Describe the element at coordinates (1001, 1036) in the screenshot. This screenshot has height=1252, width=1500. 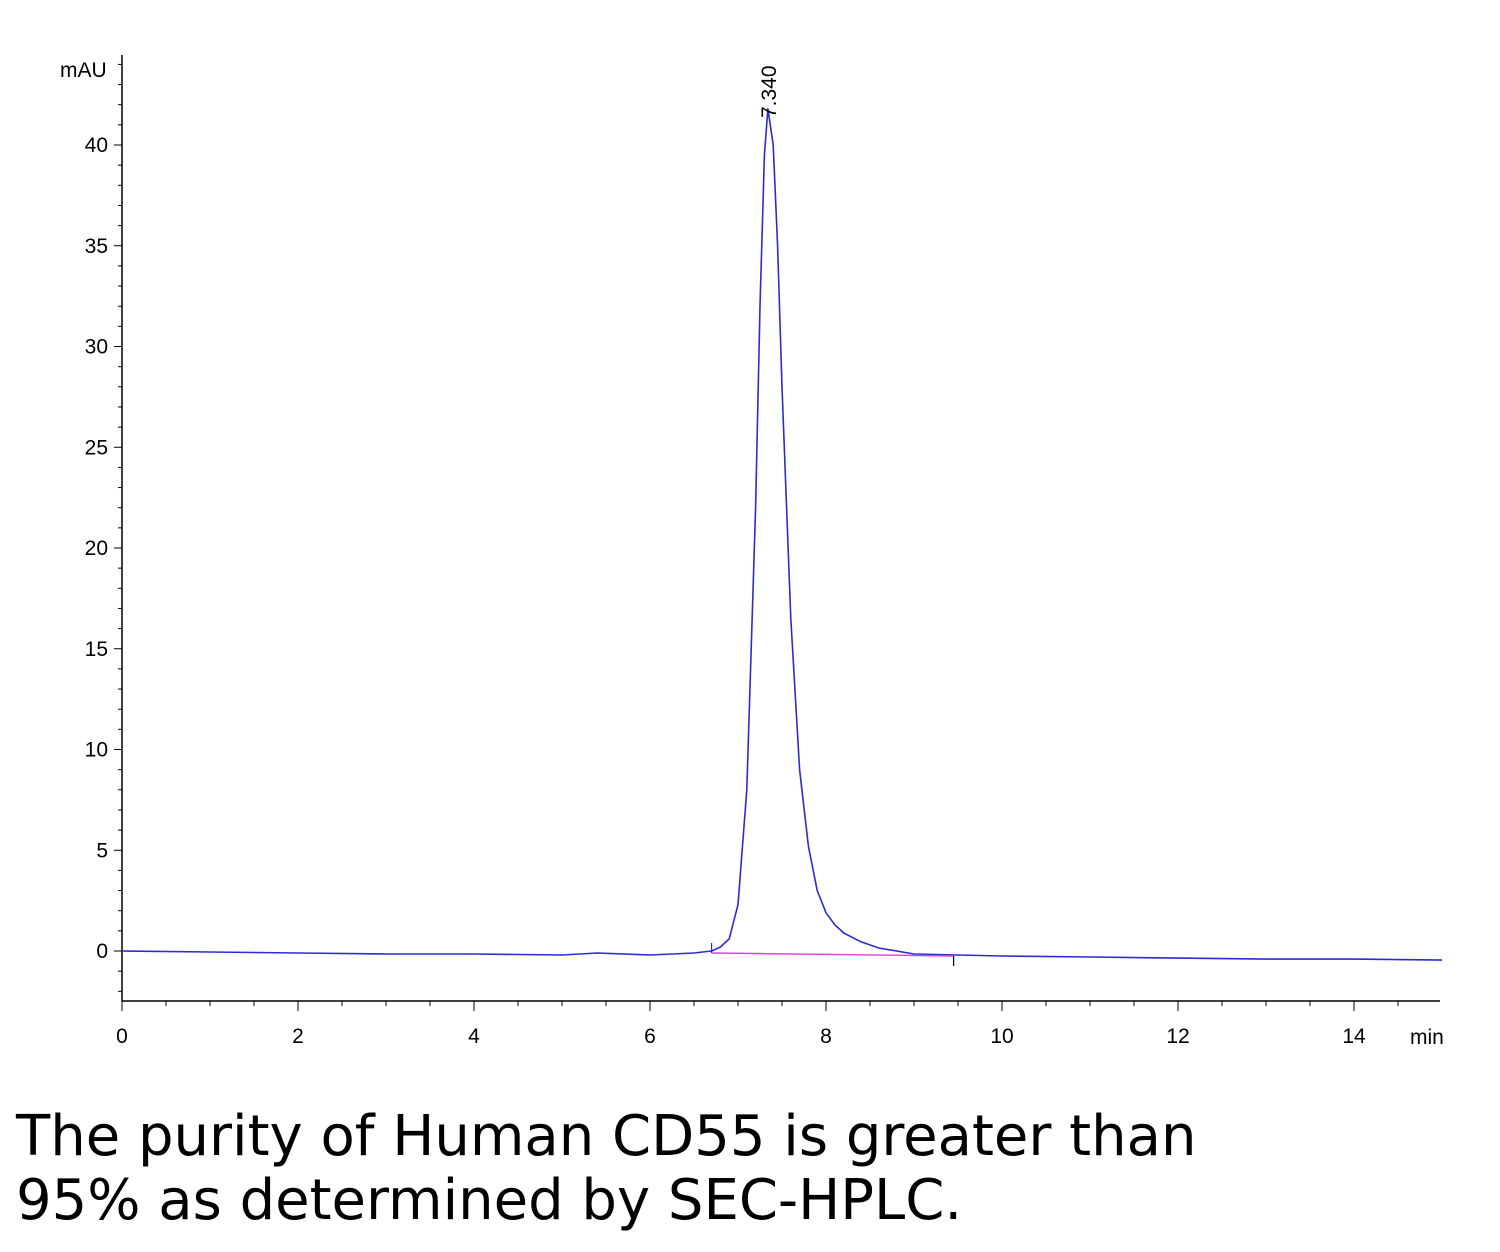
I see `x-tick-label: 10` at that location.